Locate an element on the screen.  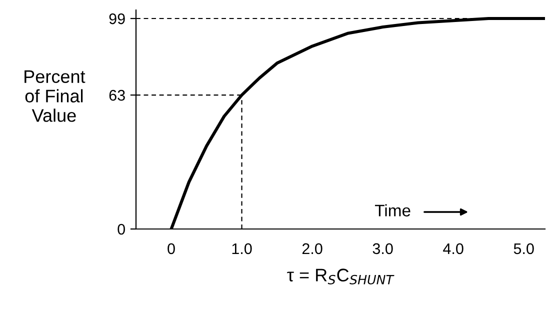
x-axis-title: τ = R$_{S}$C$_{SHUNT}$ is located at coordinates (340, 276).